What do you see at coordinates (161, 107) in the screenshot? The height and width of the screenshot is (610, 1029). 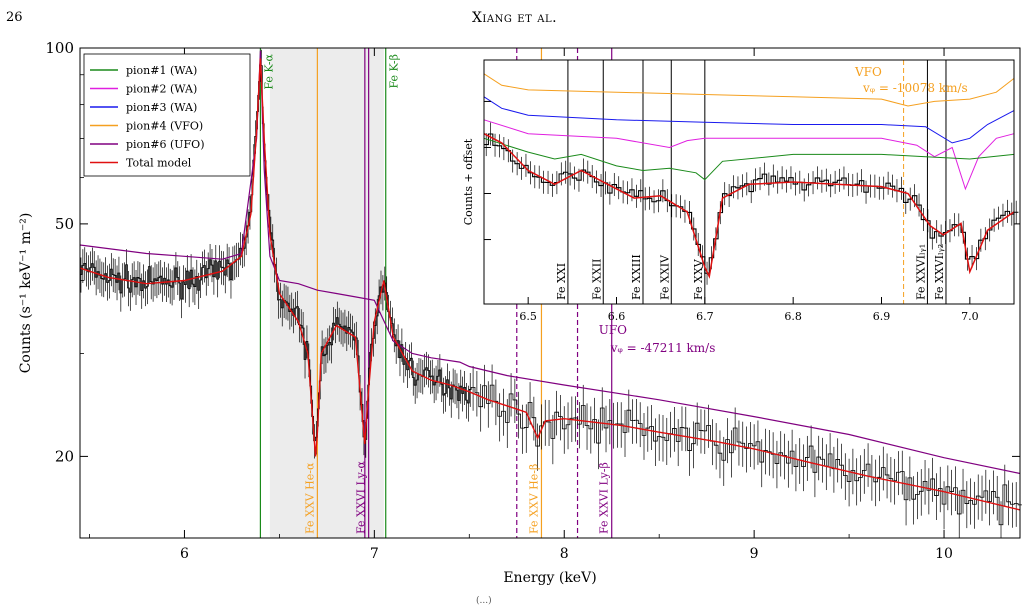 I see `legend-label-pion-3-wa: pion#3 (WA)` at bounding box center [161, 107].